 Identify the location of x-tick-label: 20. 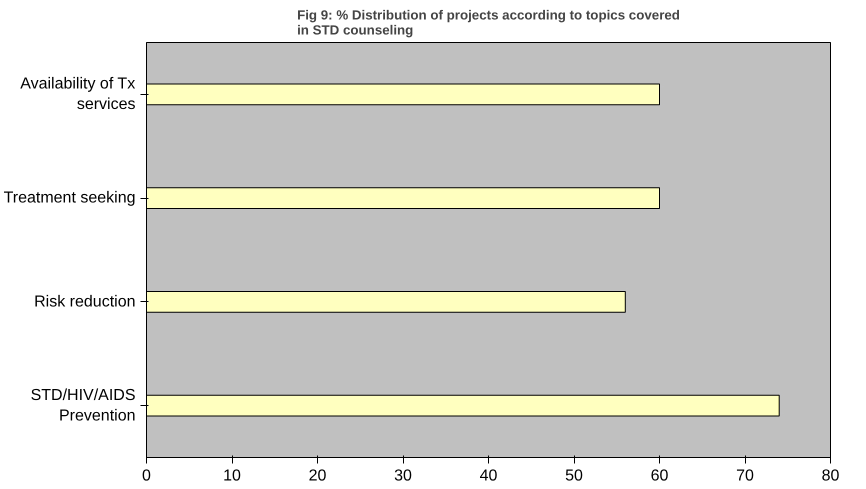
(317, 476).